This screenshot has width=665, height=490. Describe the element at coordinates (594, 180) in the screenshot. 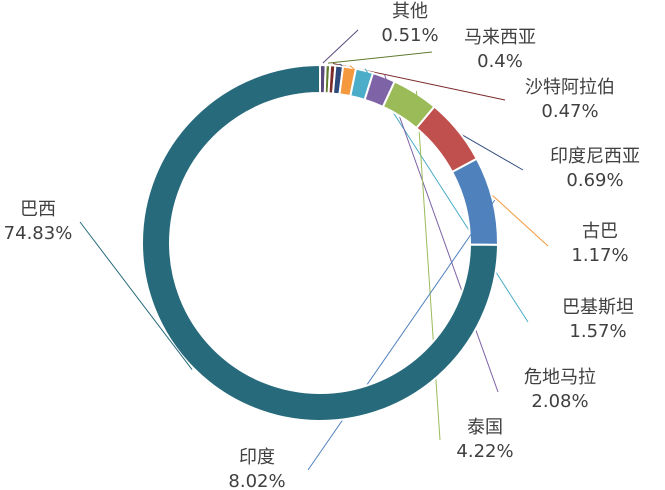

I see `value-label: 0.69%` at that location.